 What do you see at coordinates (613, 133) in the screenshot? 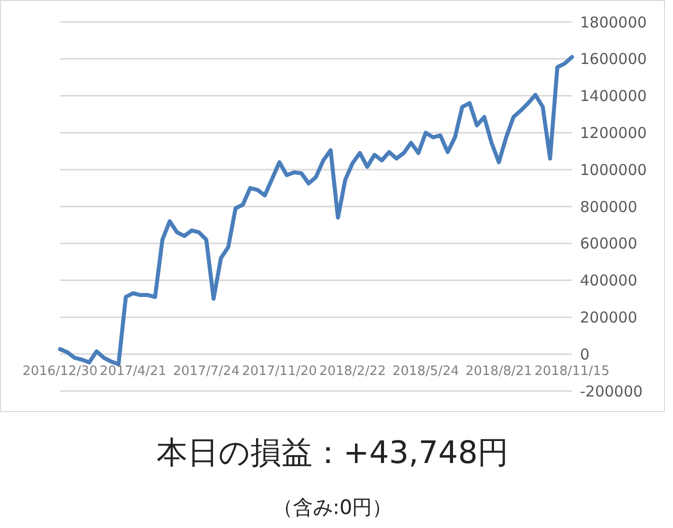
I see `y-tick-label: 1200000` at bounding box center [613, 133].